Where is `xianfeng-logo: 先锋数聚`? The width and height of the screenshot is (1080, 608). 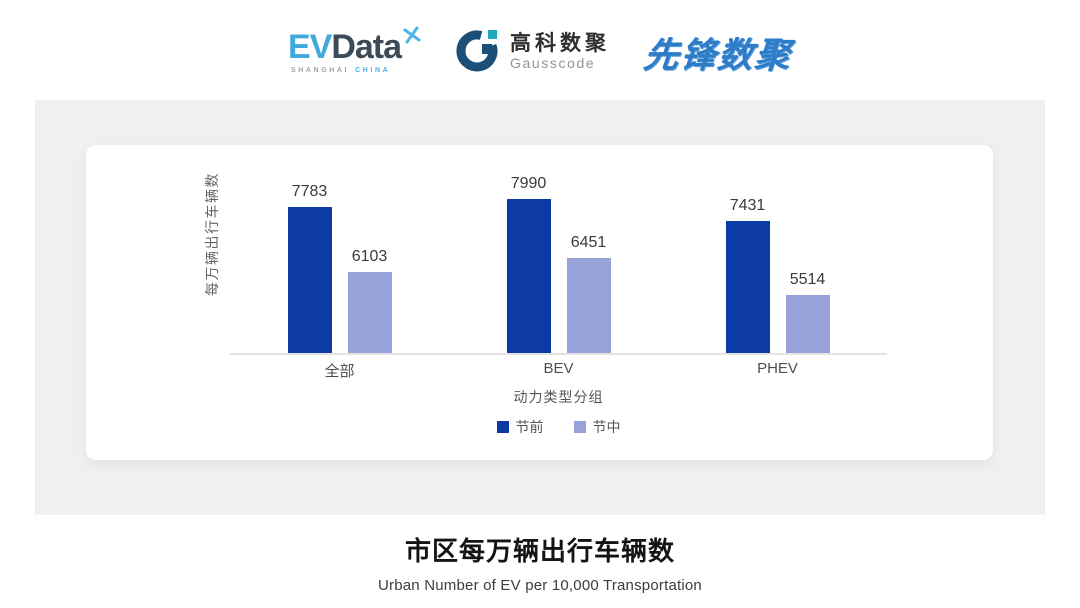 xianfeng-logo: 先锋数聚 is located at coordinates (717, 55).